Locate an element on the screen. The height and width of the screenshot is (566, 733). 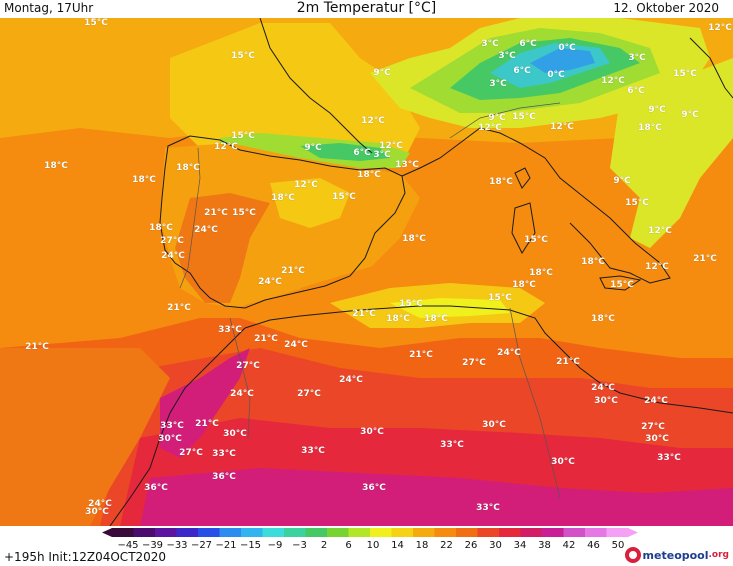
colorbar-min-arrow is located at coordinates (107, 532).